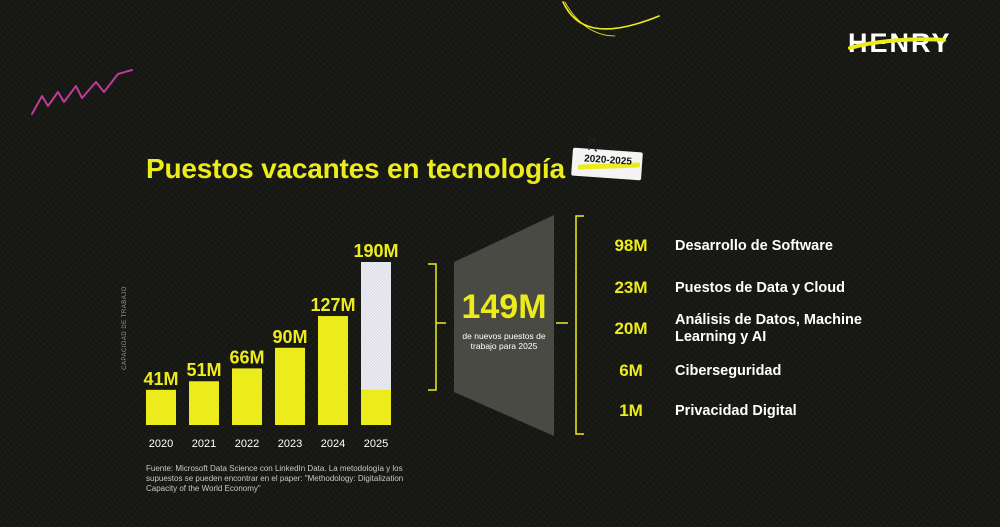  Describe the element at coordinates (376, 444) in the screenshot. I see `x-tick-label-2025: 2025` at that location.